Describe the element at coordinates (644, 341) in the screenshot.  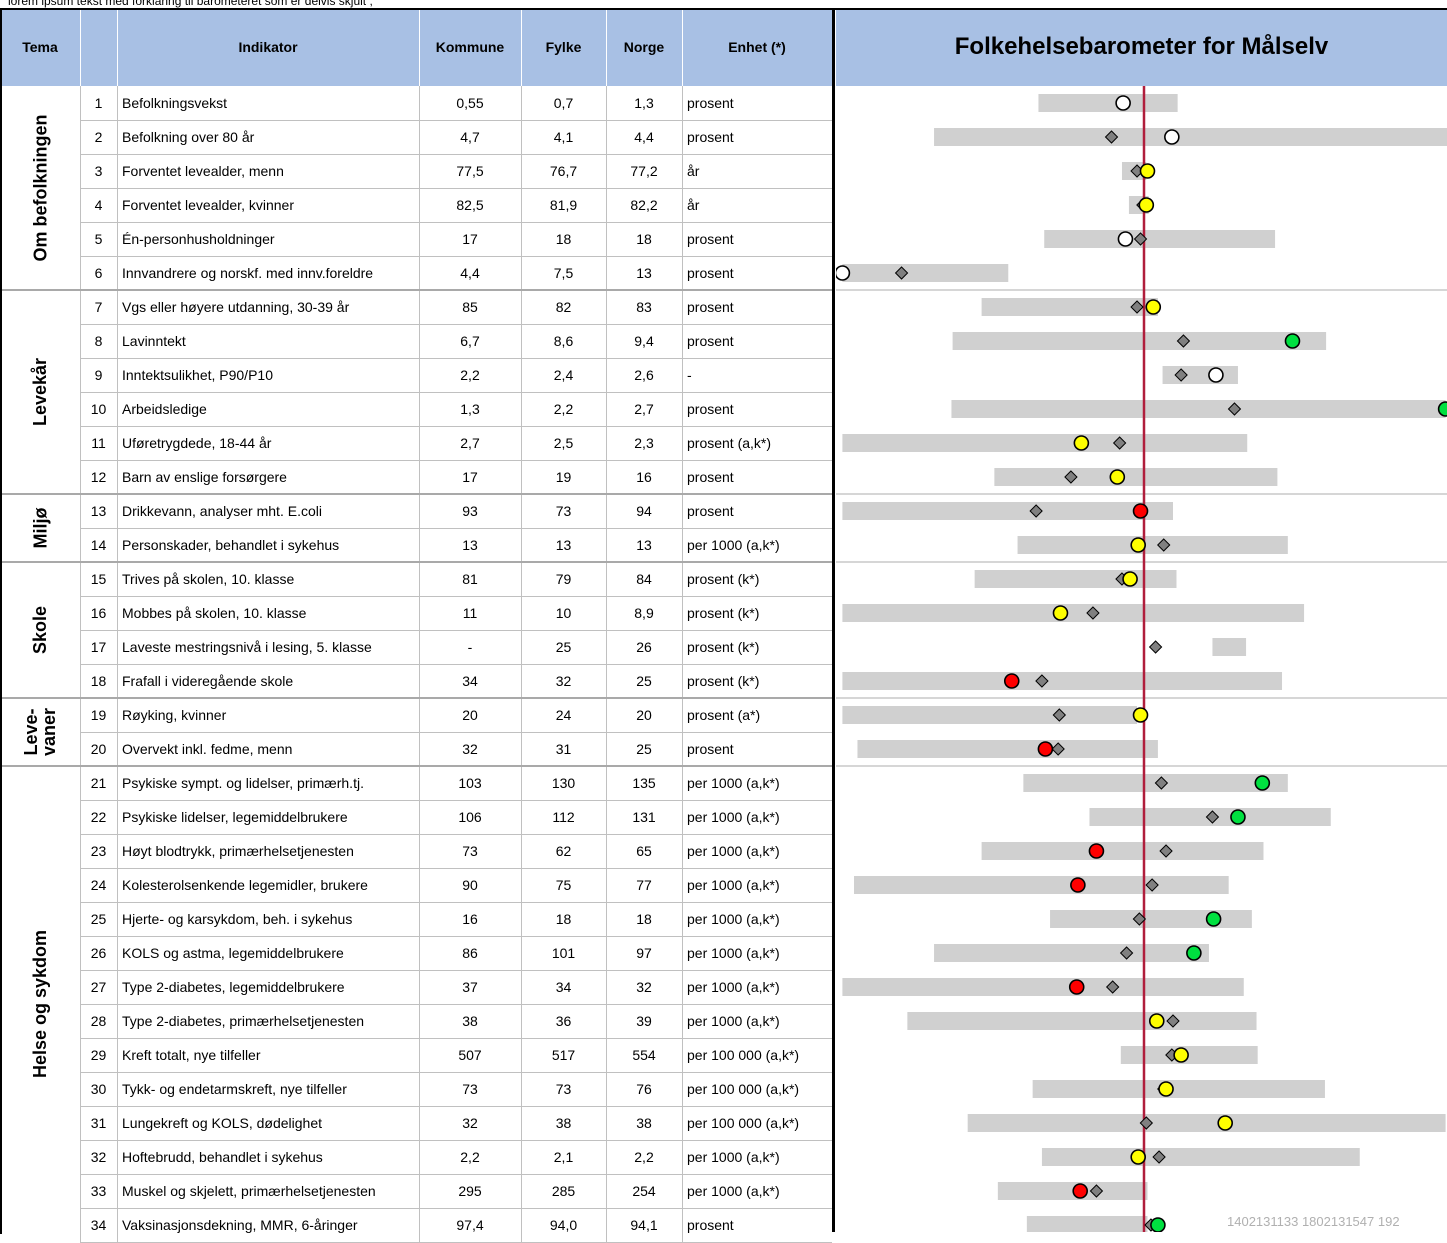
I see `cell-norge: 9,4` at that location.